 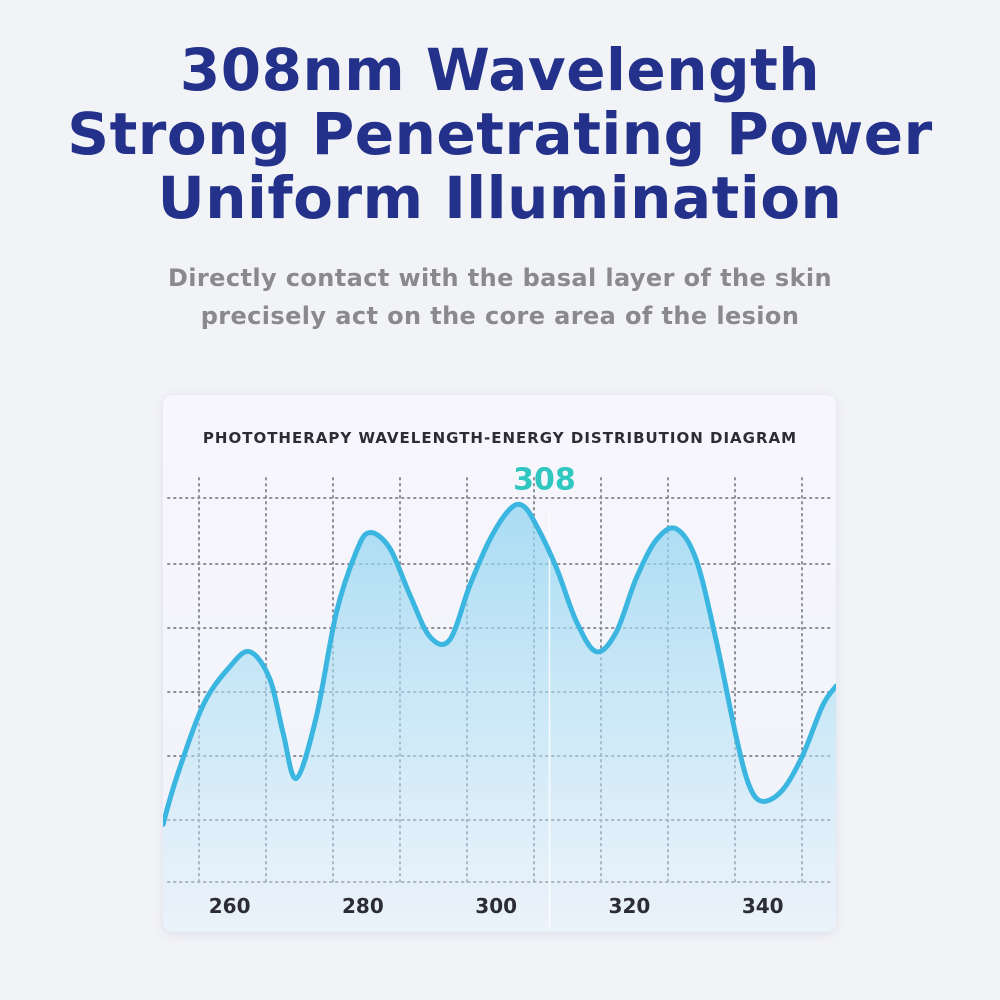 I want to click on x-tick-label: 280, so click(x=363, y=906).